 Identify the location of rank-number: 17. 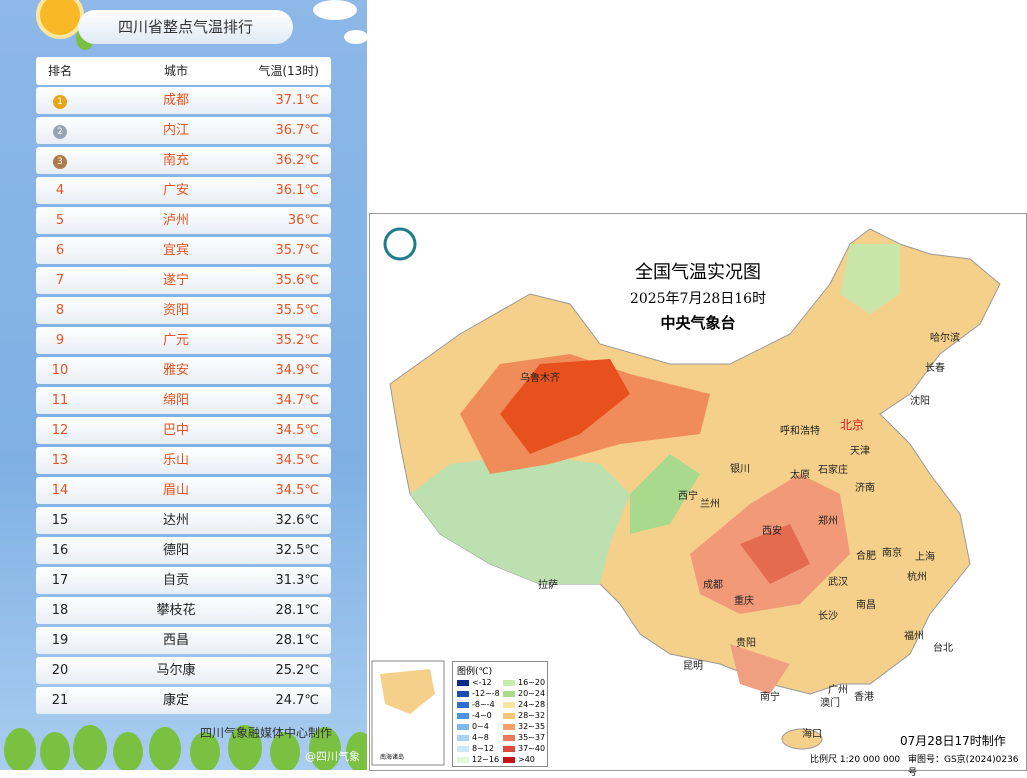
(60, 580).